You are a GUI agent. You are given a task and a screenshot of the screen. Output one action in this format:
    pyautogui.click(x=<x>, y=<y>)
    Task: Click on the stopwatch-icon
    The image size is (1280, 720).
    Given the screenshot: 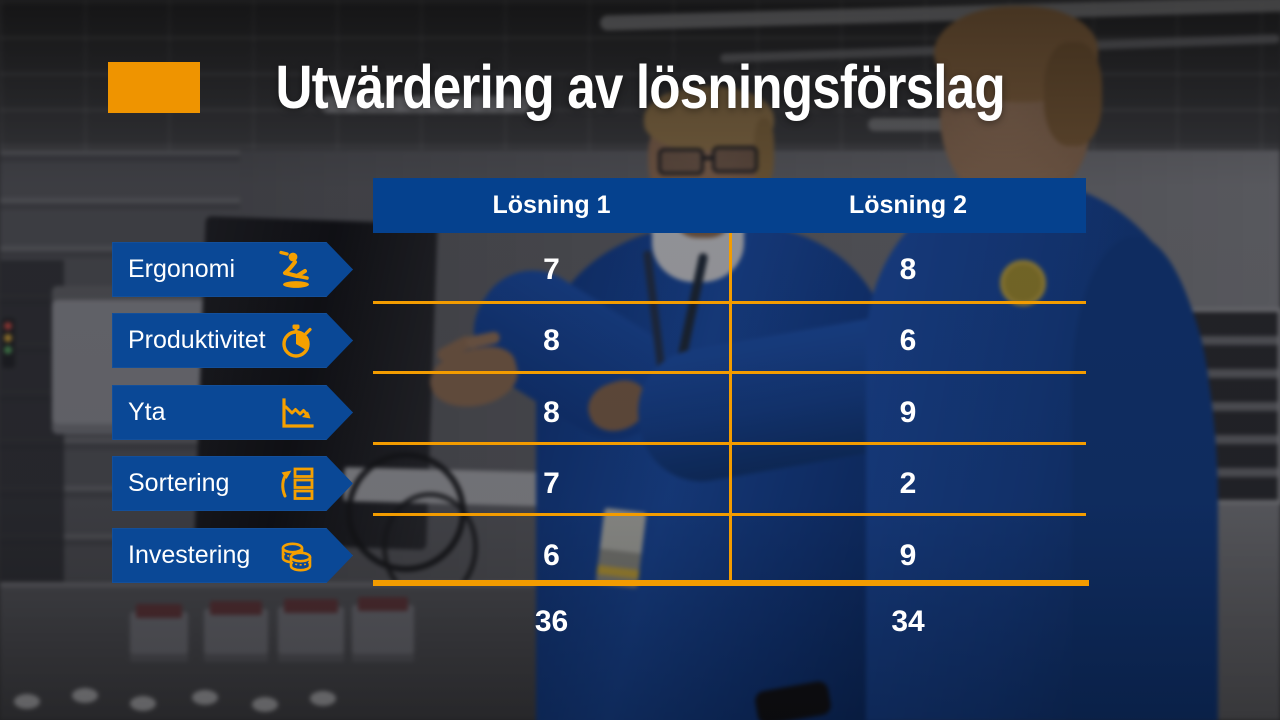 What is the action you would take?
    pyautogui.click(x=297, y=341)
    